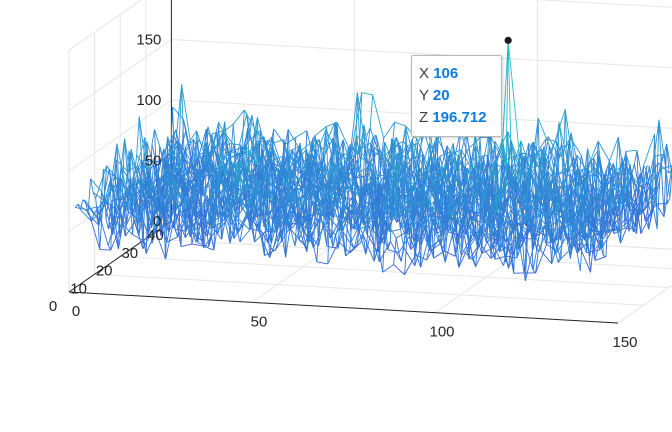 Image resolution: width=672 pixels, height=432 pixels. What do you see at coordinates (456, 96) in the screenshot?
I see `datatip-box: X 106 Y 20 Z 196.712` at bounding box center [456, 96].